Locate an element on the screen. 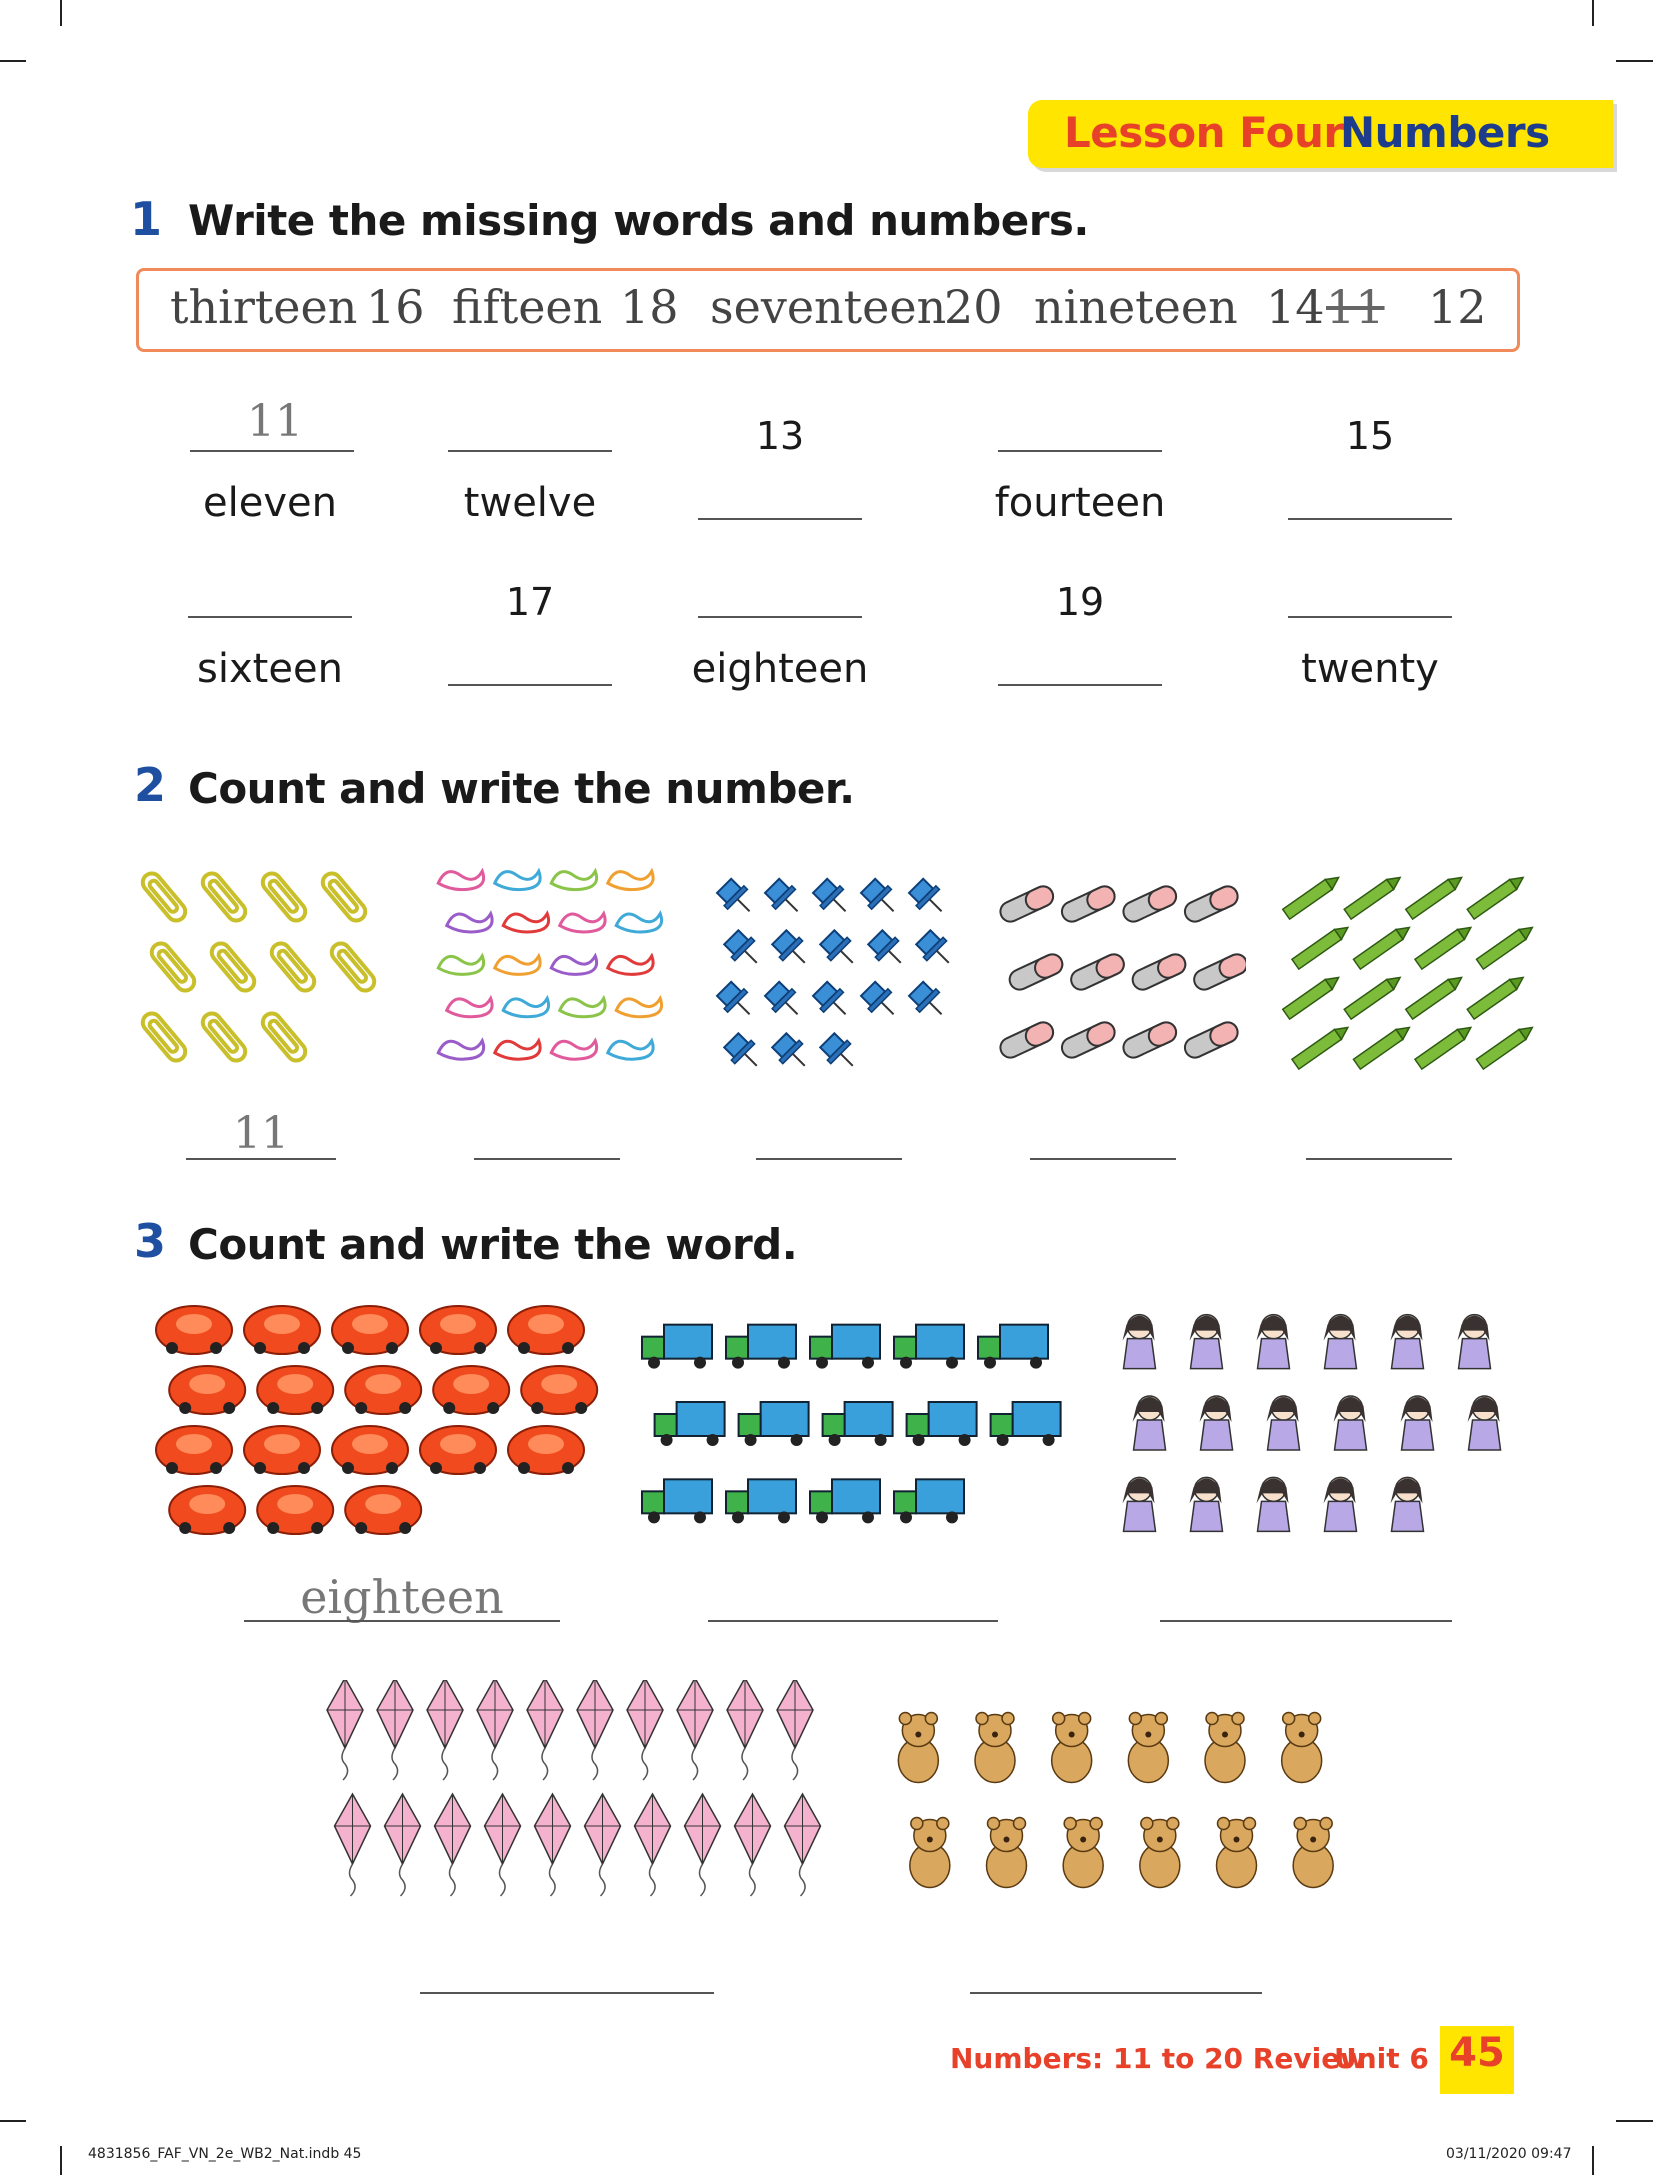  doll-icon-group is located at coordinates (1312, 1423).